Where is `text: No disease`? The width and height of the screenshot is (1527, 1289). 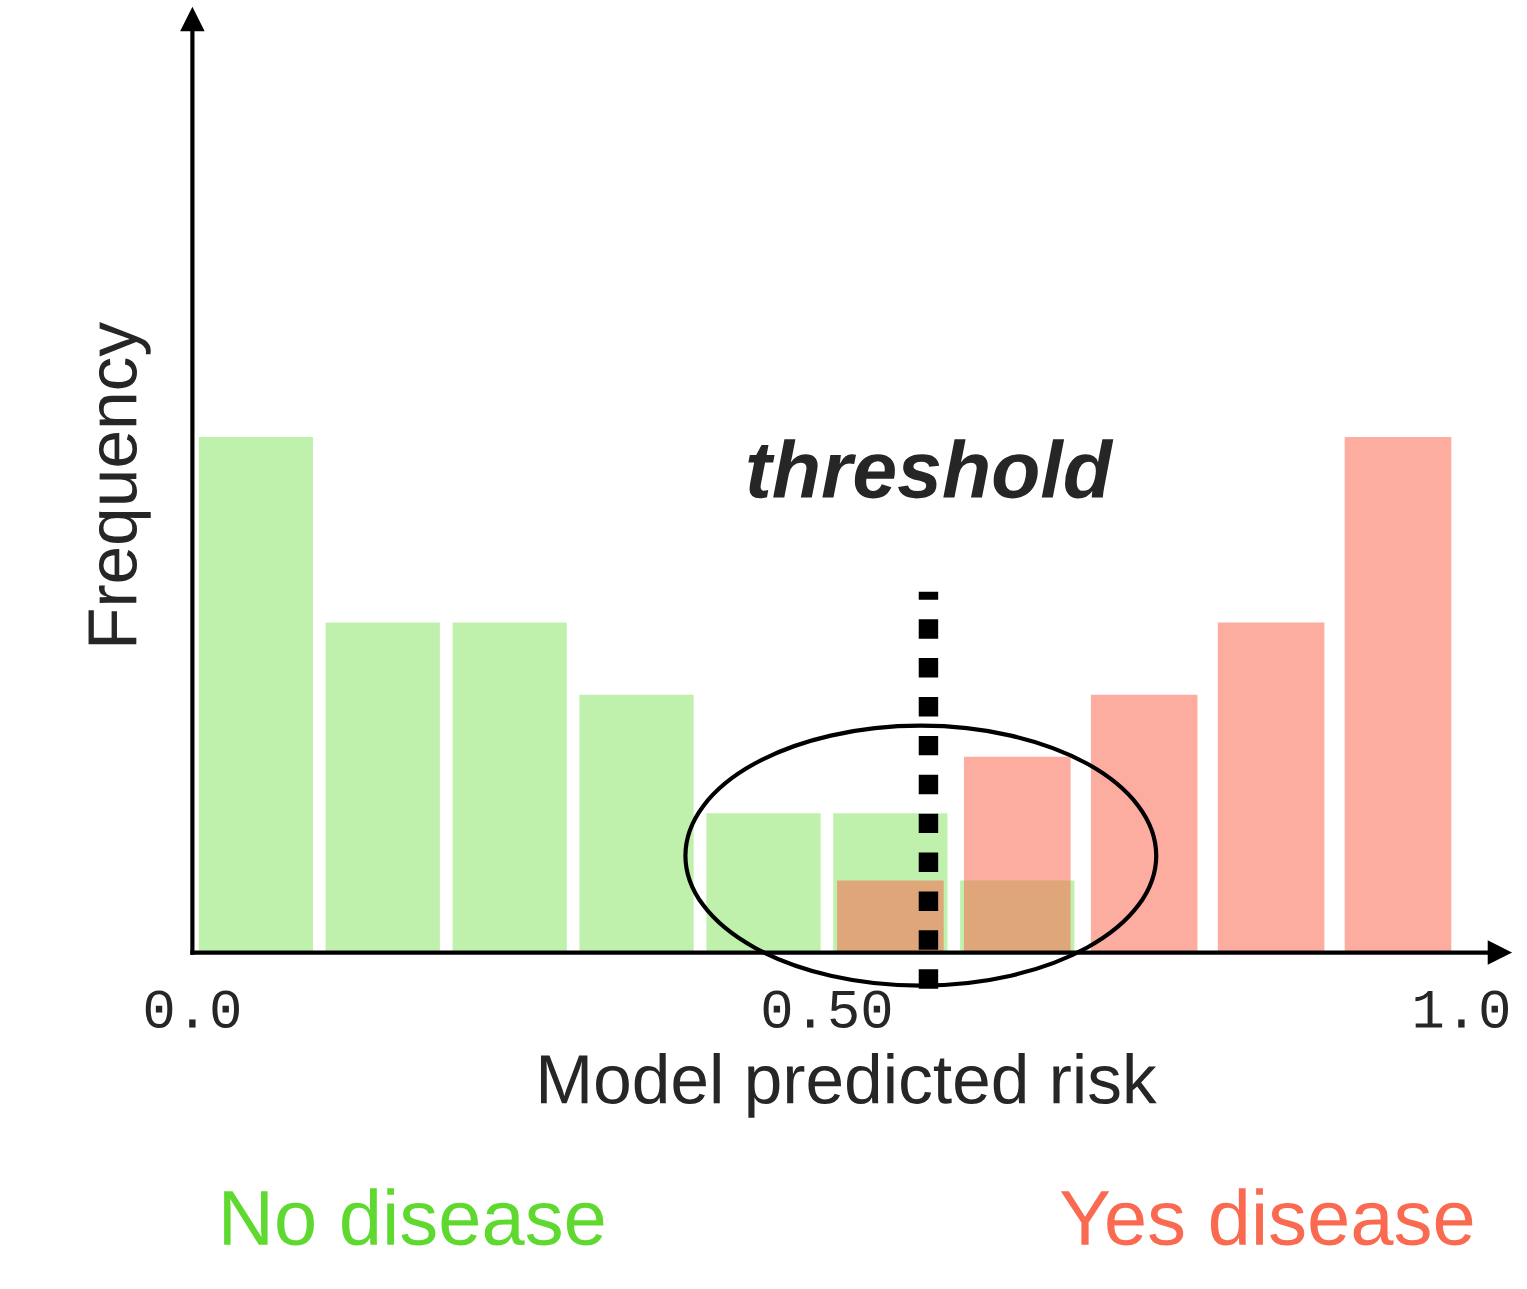 text: No disease is located at coordinates (414, 1217).